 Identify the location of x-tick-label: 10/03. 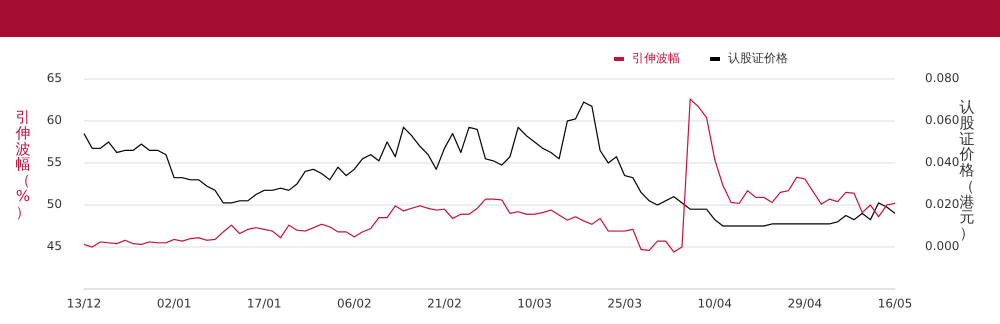
(534, 303).